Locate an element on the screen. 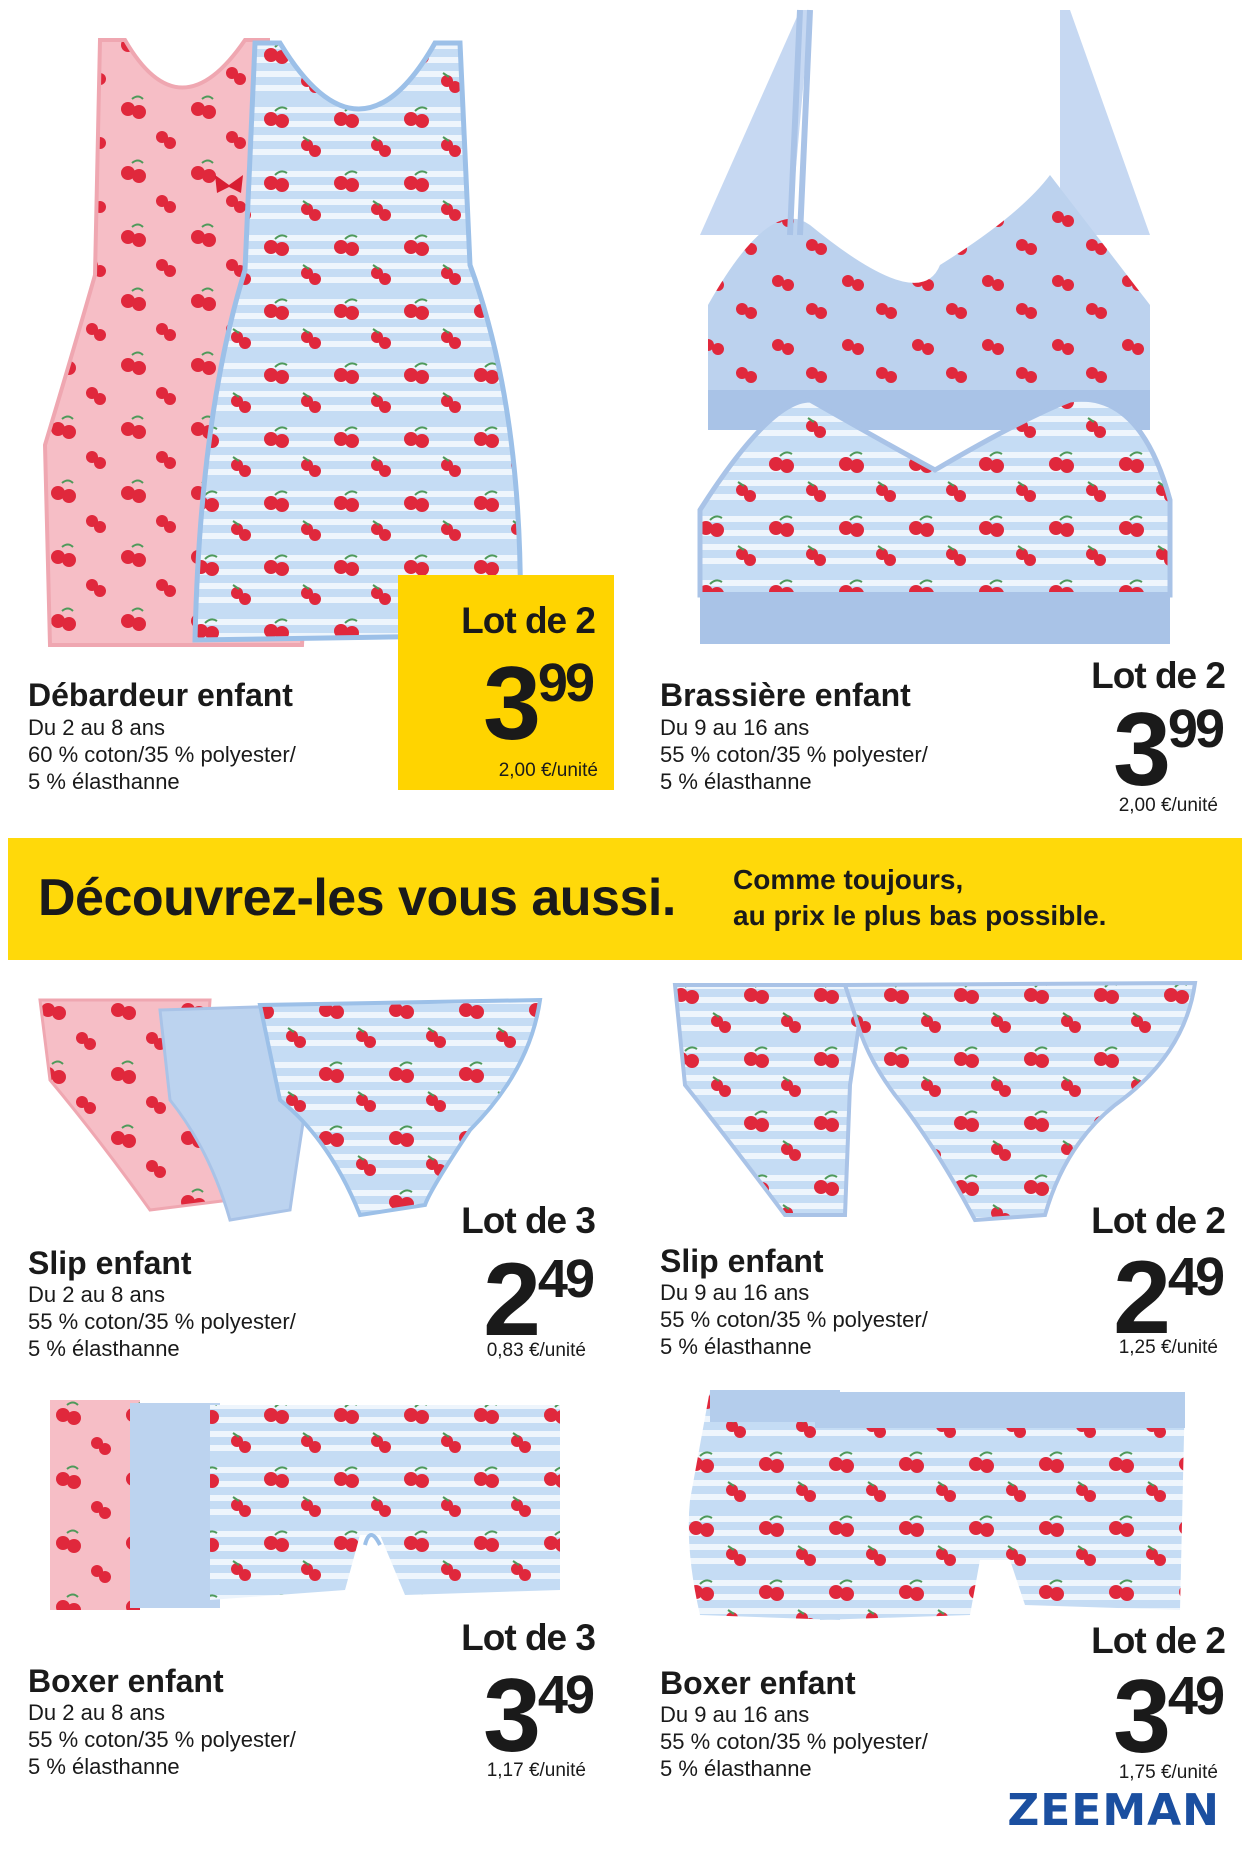  price-brassiere: 399 is located at coordinates (1127, 750).